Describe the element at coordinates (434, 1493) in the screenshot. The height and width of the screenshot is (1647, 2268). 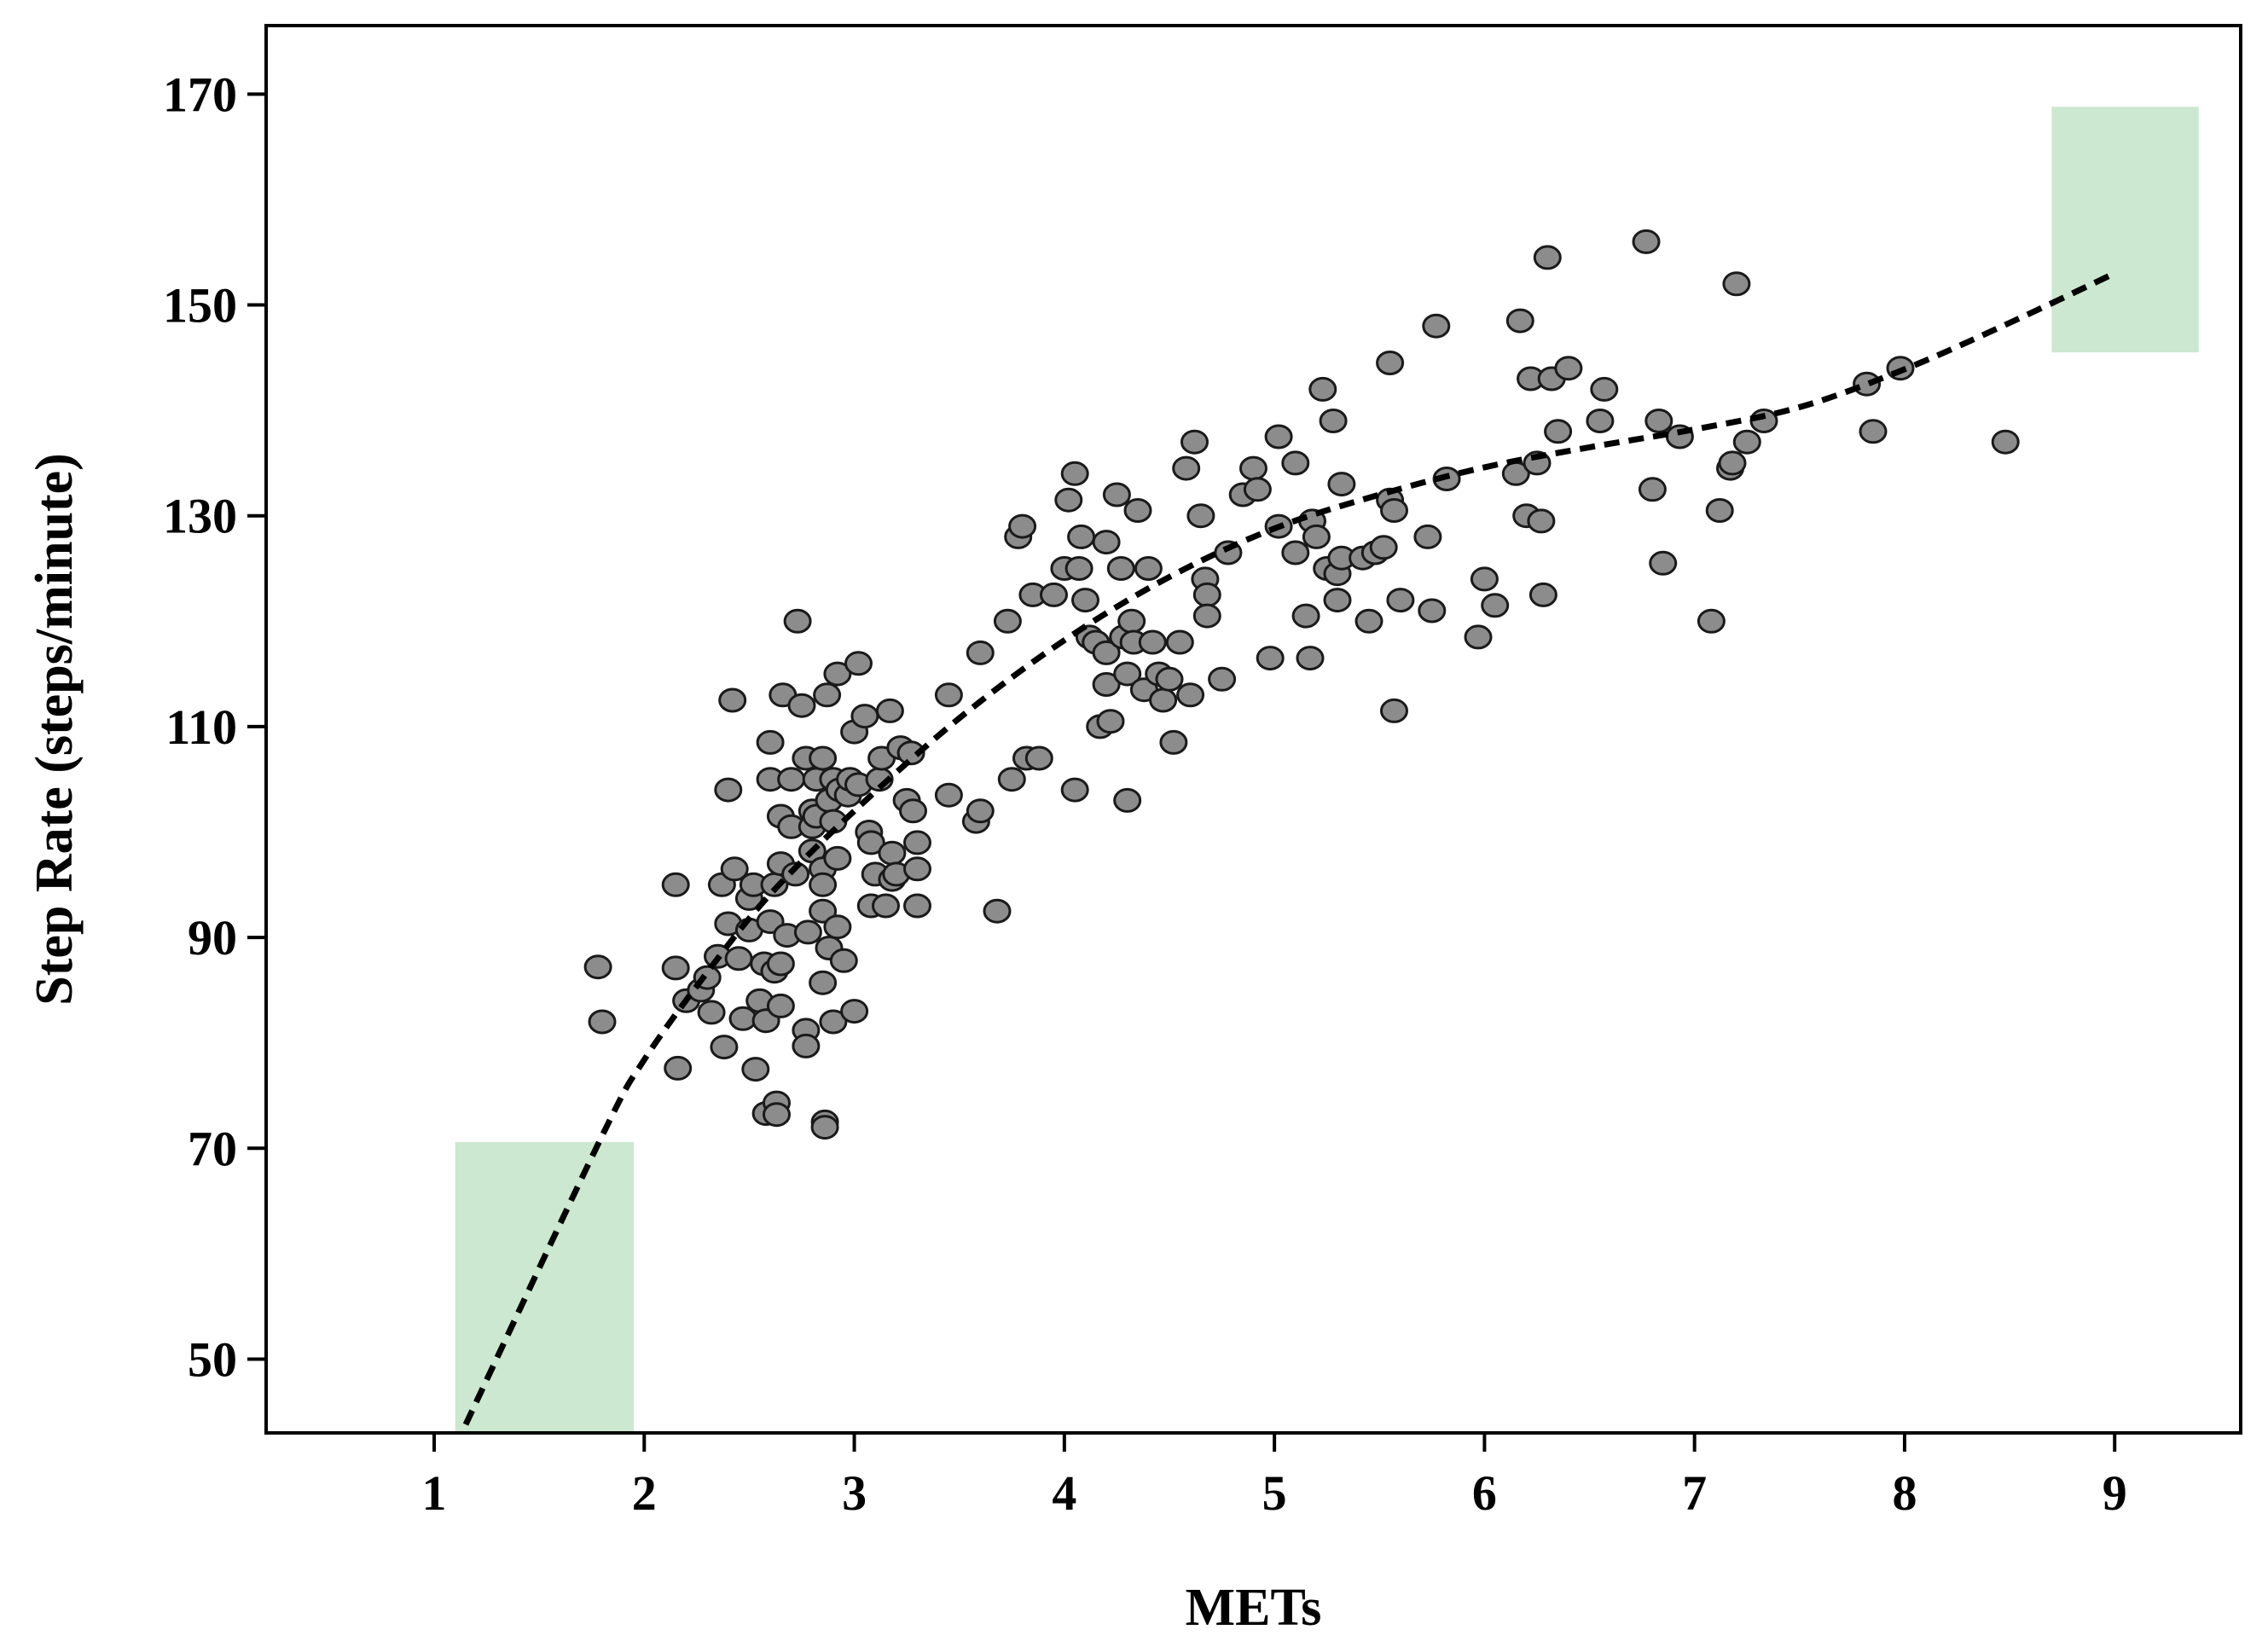
I see `x-tick-label: 1` at that location.